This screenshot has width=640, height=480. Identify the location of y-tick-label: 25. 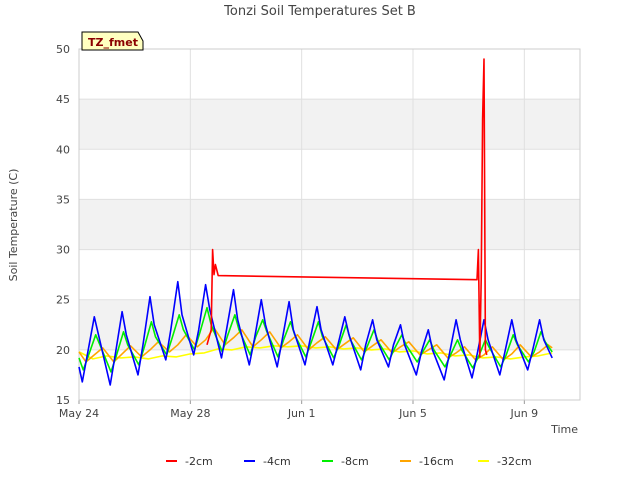
(63, 300).